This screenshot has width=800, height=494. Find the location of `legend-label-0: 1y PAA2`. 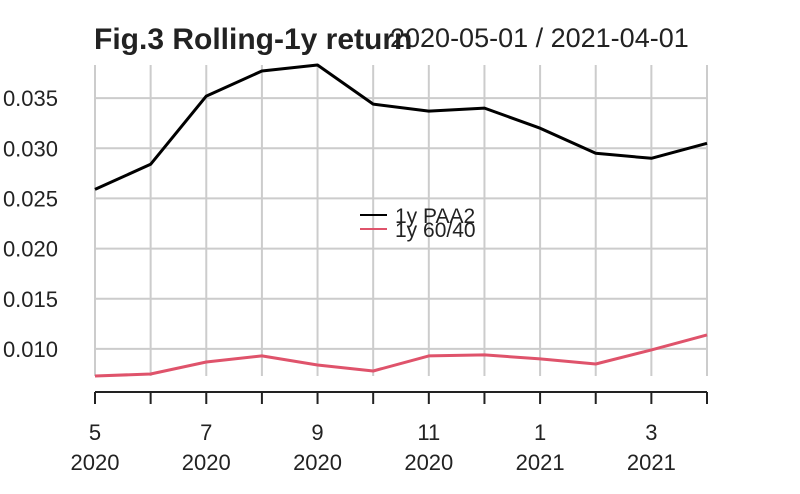

legend-label-0: 1y PAA2 is located at coordinates (435, 216).